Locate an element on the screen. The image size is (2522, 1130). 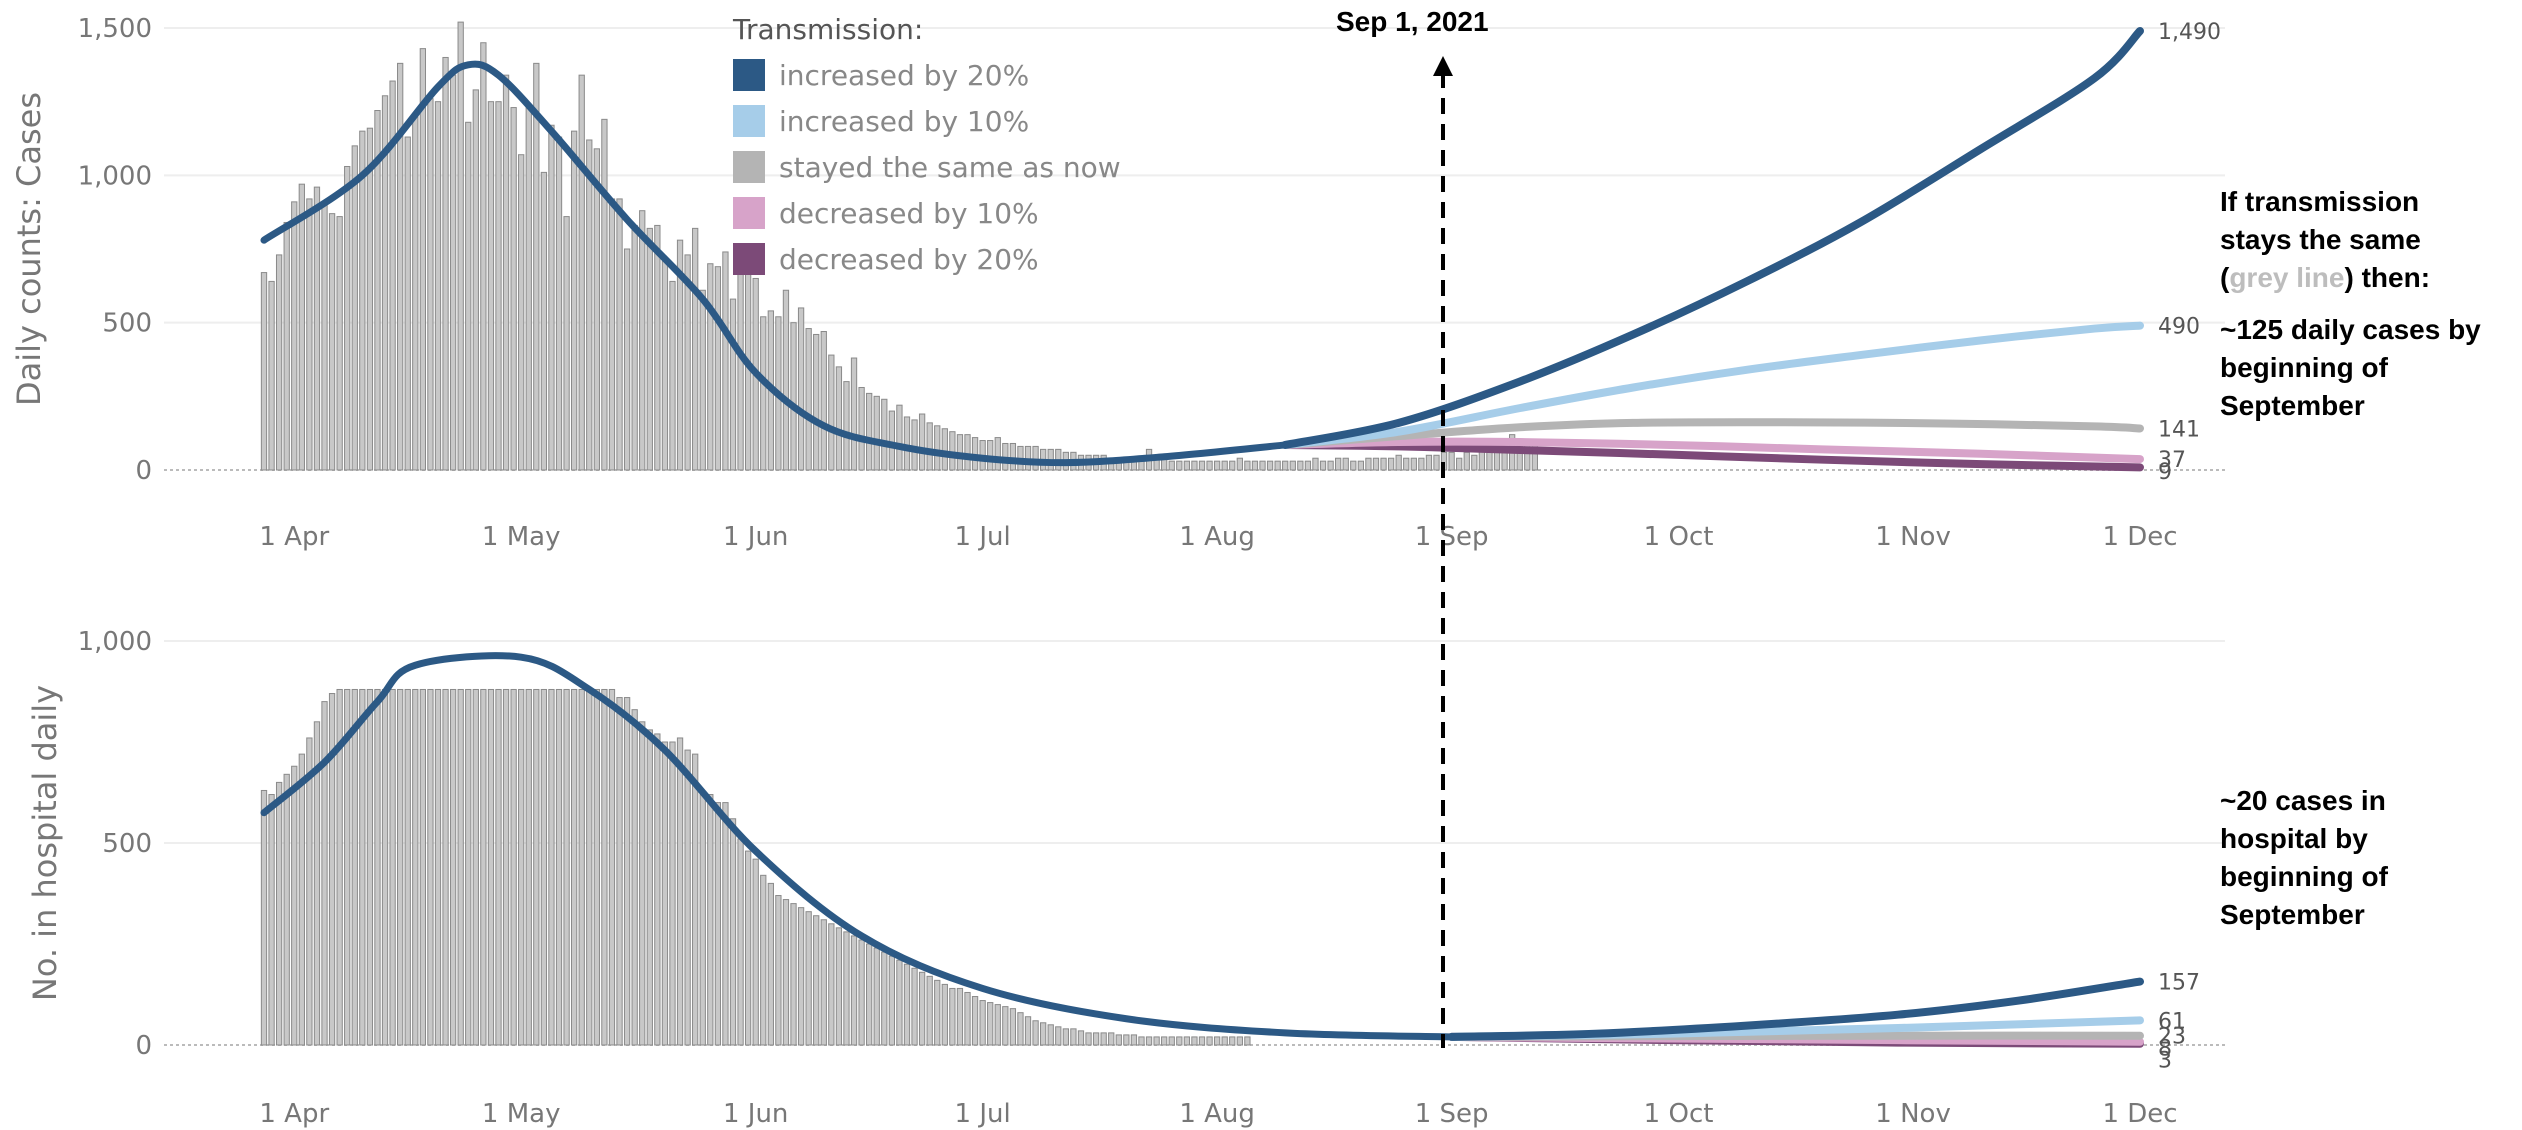
legend-item-increased-10: increased by 10% is located at coordinates (927, 121).